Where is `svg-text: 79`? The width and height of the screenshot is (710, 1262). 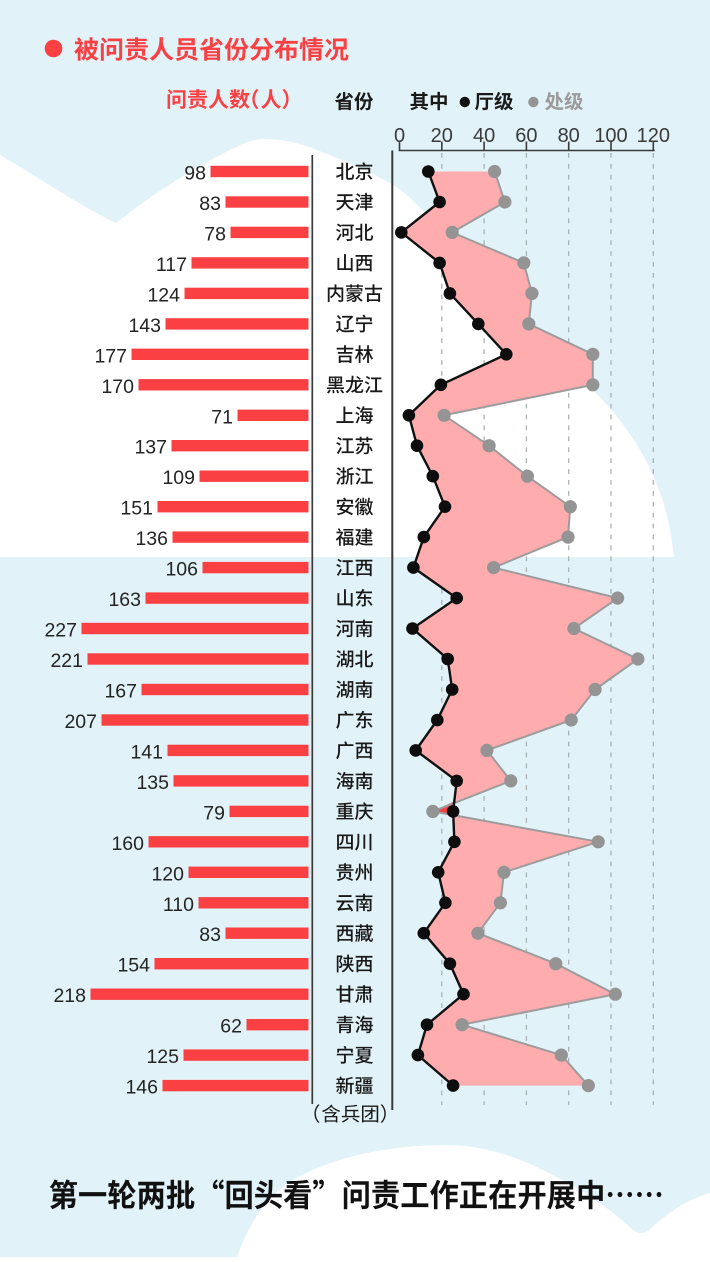
svg-text: 79 is located at coordinates (214, 813).